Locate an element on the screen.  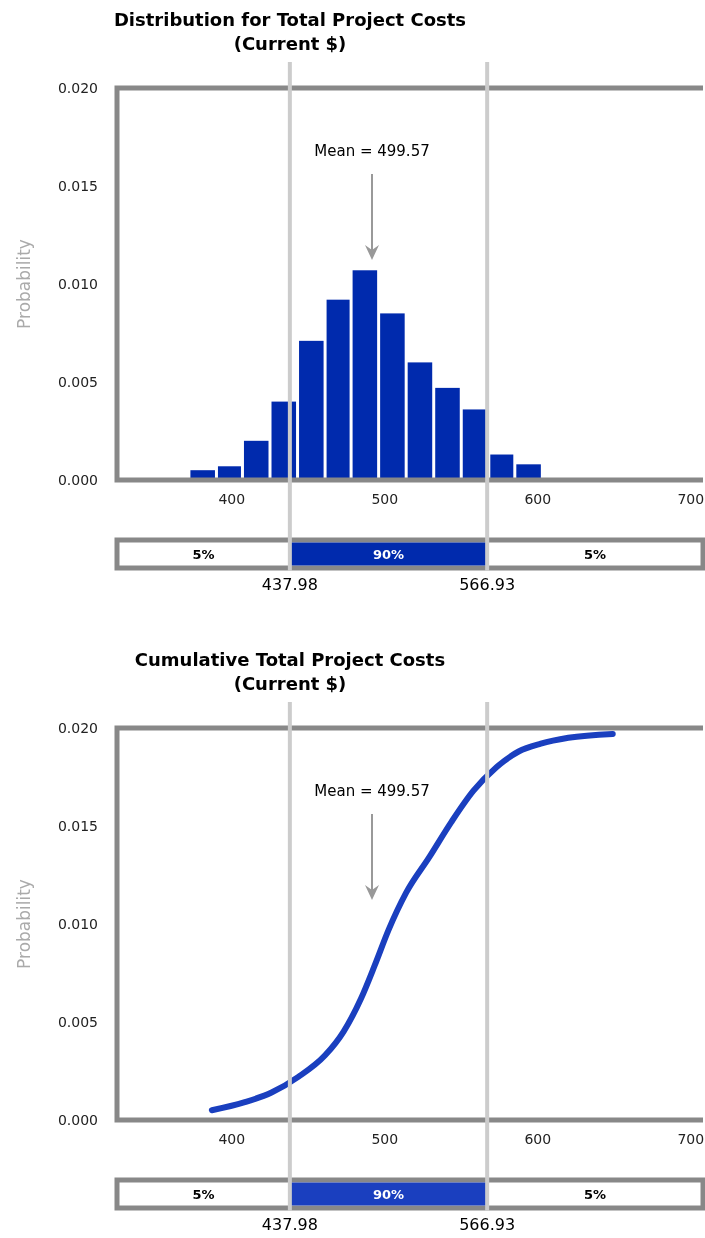
chart-title: Distribution for Total Project Costs is located at coordinates (290, 19).